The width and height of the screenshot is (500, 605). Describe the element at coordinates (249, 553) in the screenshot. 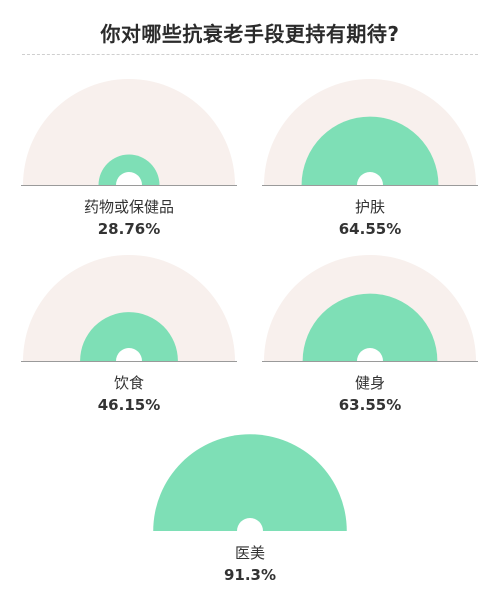

I see `gauge-label-aesthetic: 医美` at that location.